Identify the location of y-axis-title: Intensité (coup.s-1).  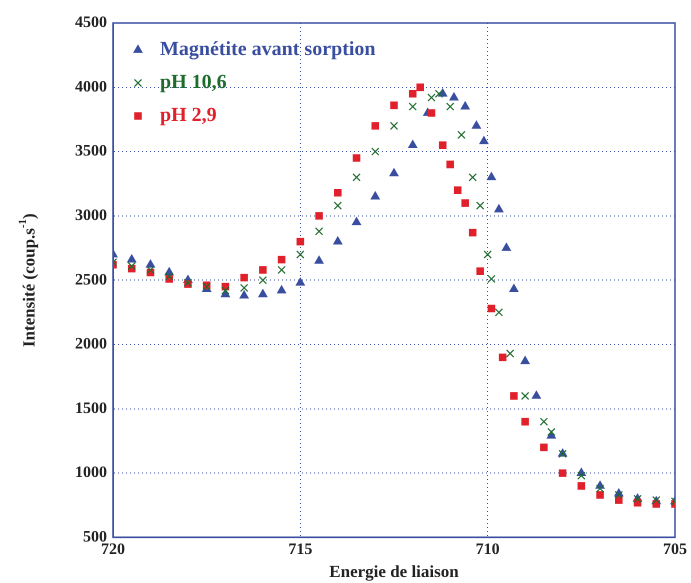
(27, 280).